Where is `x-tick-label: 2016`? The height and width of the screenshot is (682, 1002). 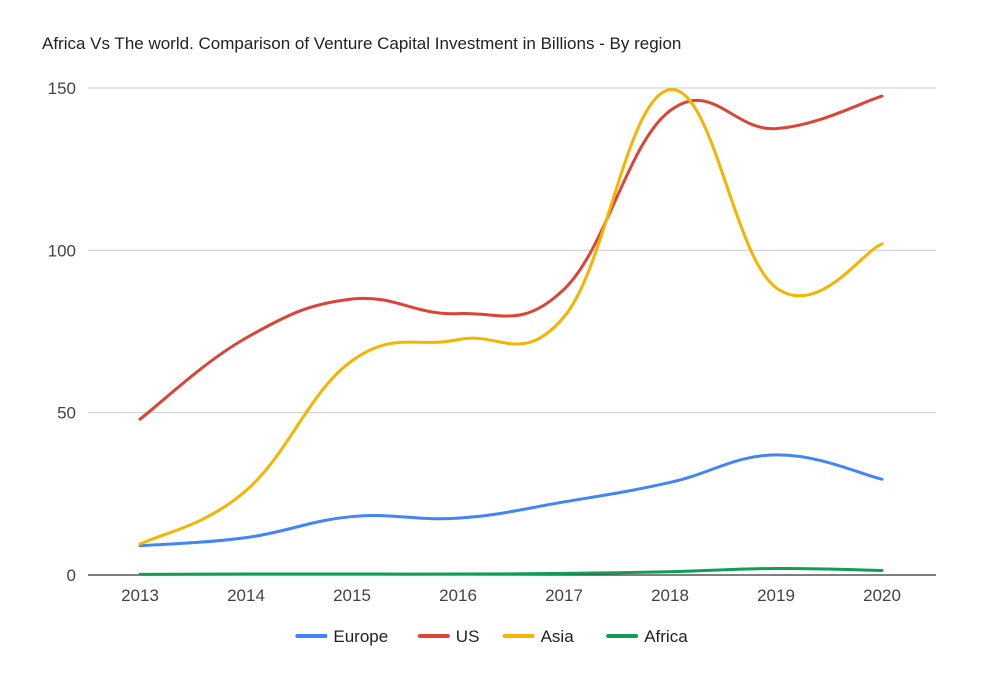 x-tick-label: 2016 is located at coordinates (458, 595).